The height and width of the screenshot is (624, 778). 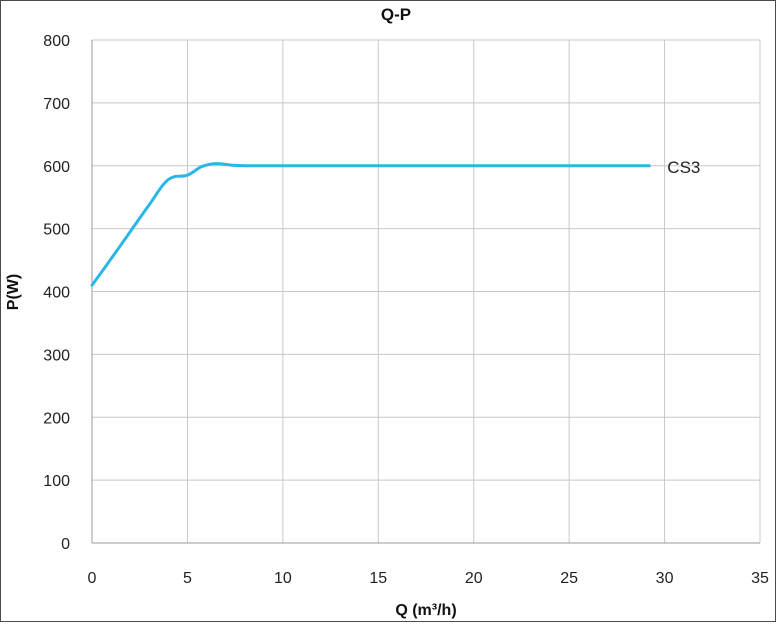 I want to click on y-tick-label: 700, so click(x=56, y=104).